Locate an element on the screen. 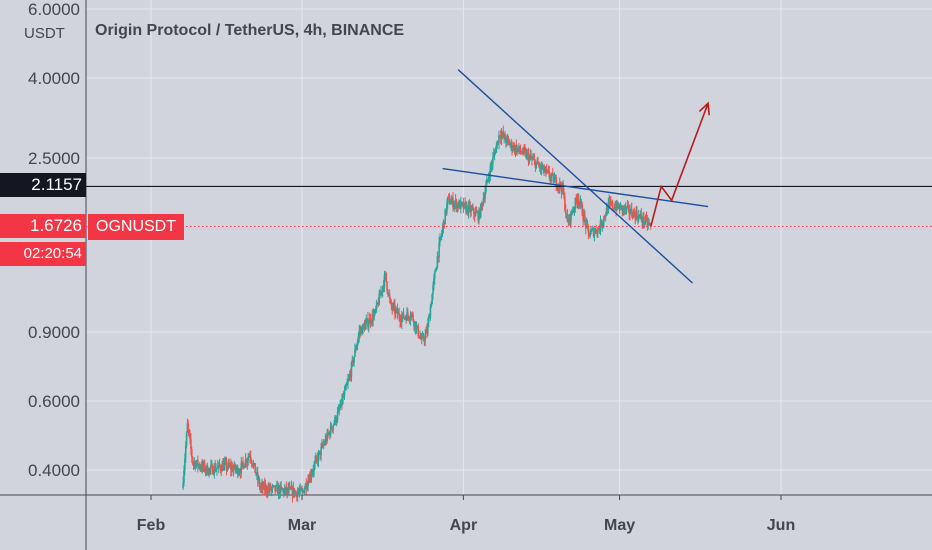 The image size is (932, 550). projection-path is located at coordinates (679, 164).